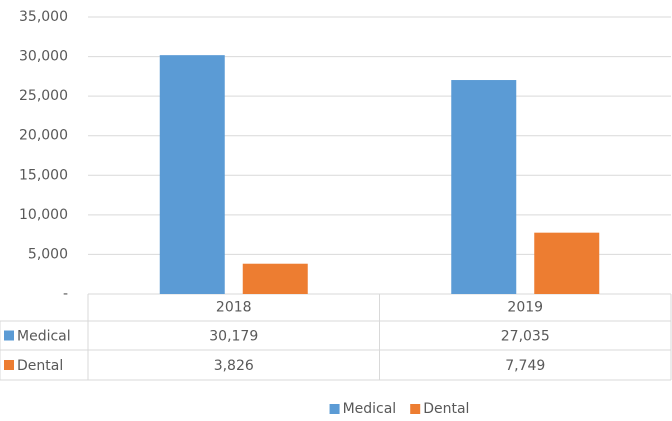 The width and height of the screenshot is (672, 421). What do you see at coordinates (43, 215) in the screenshot?
I see `y-tick-label: 10,000` at bounding box center [43, 215].